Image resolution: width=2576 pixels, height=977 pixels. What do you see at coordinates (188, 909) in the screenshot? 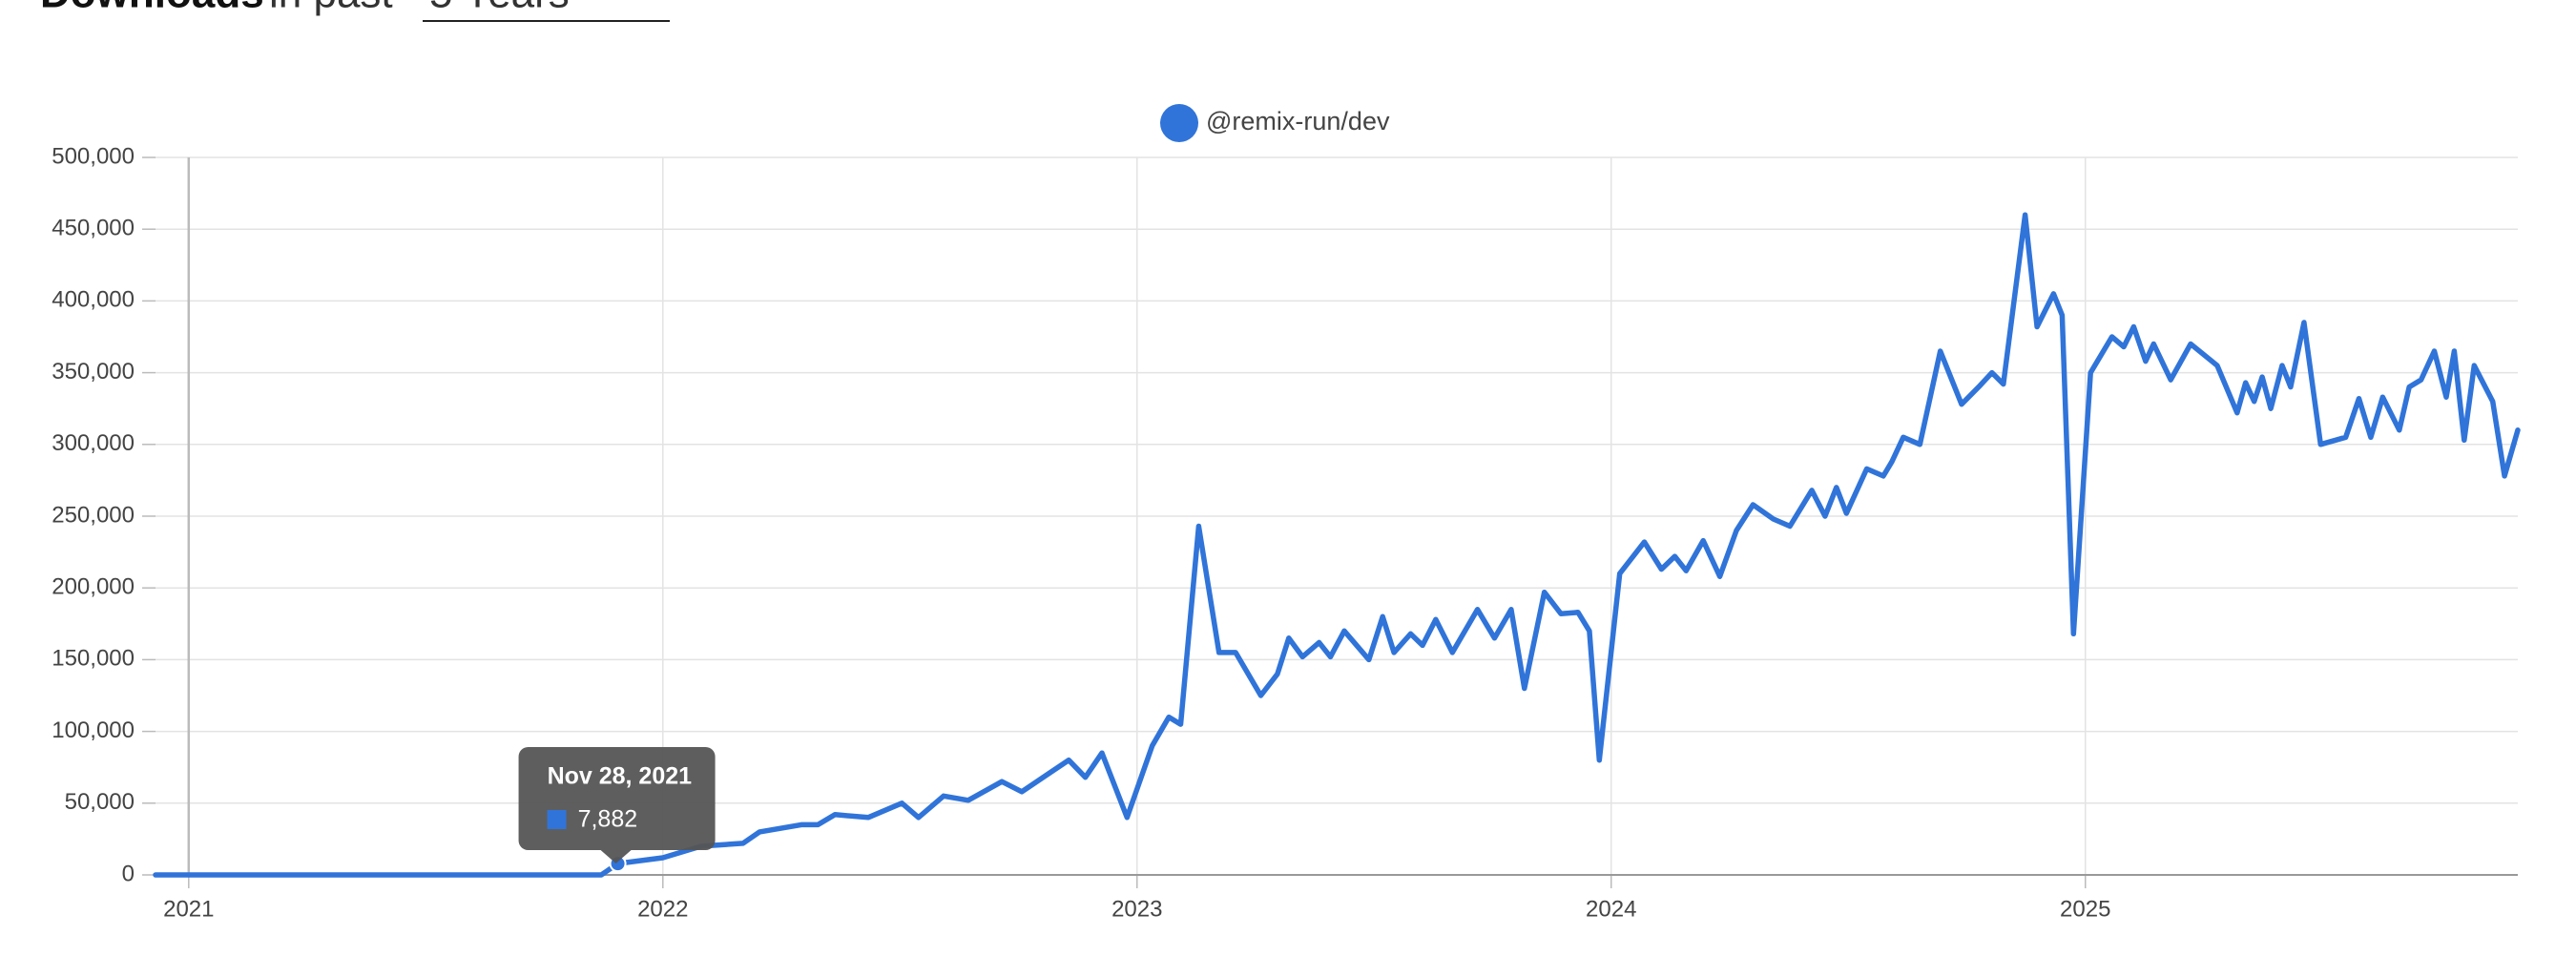
I see `x-tick-label: 2021` at bounding box center [188, 909].